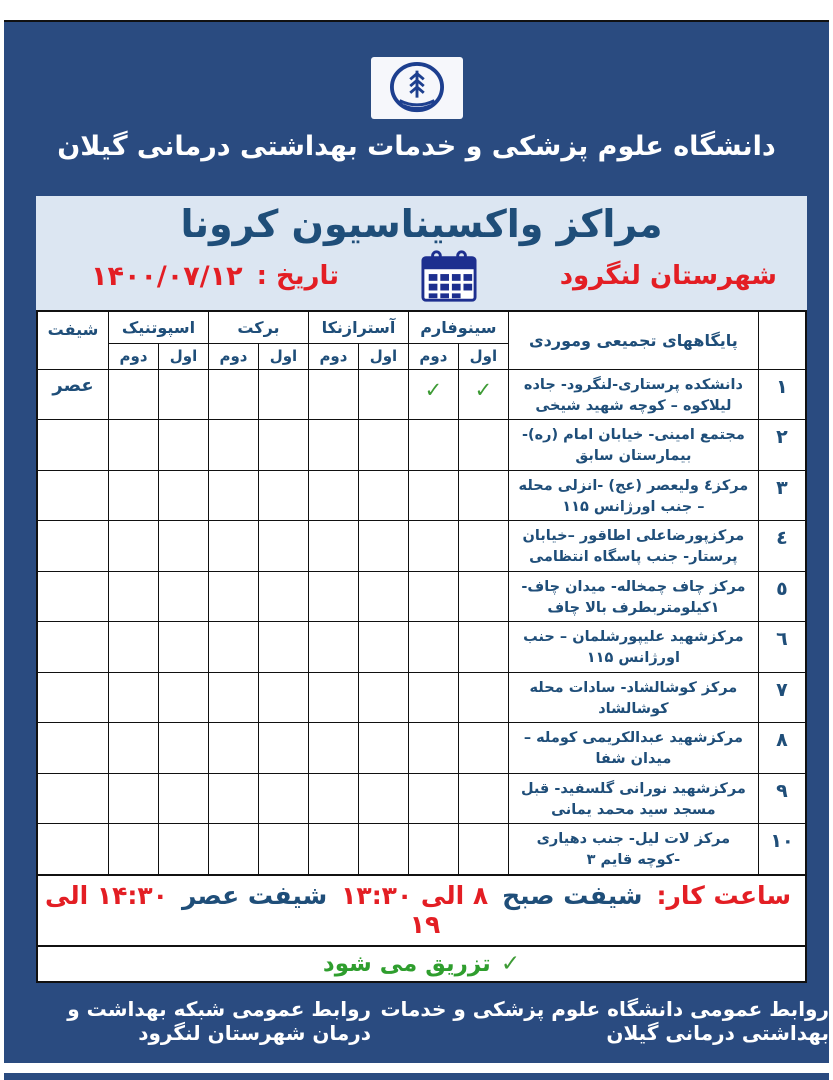  I want to click on table-row: ۷ مرکز کوشالشاد- سادات محله کوشالشاد, so click(421, 697).